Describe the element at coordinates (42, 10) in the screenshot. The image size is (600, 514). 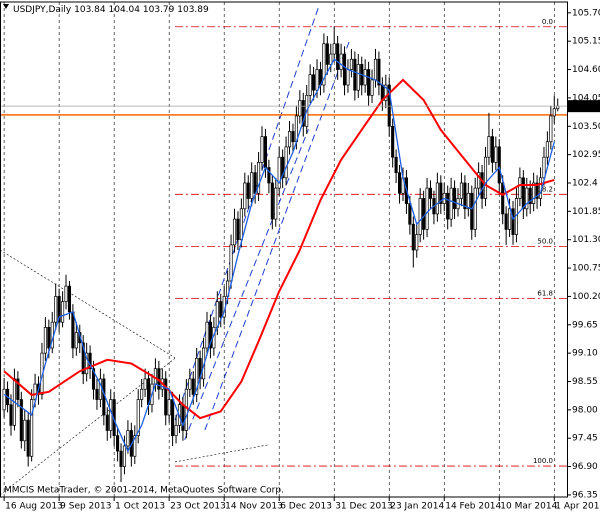
I see `symbol: USDJPY,Daily` at that location.